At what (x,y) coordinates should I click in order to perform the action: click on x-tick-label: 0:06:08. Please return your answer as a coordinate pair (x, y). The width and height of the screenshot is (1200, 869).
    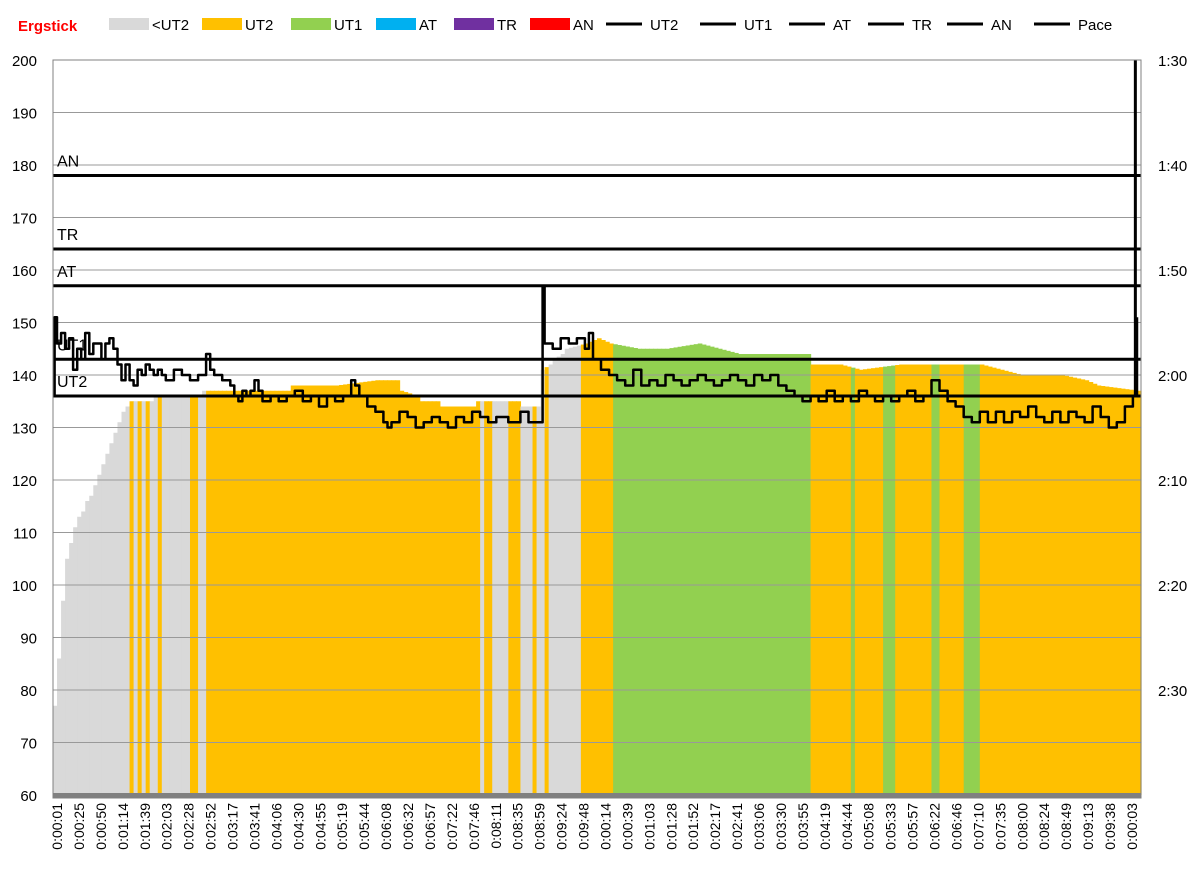
    Looking at the image, I should click on (386, 826).